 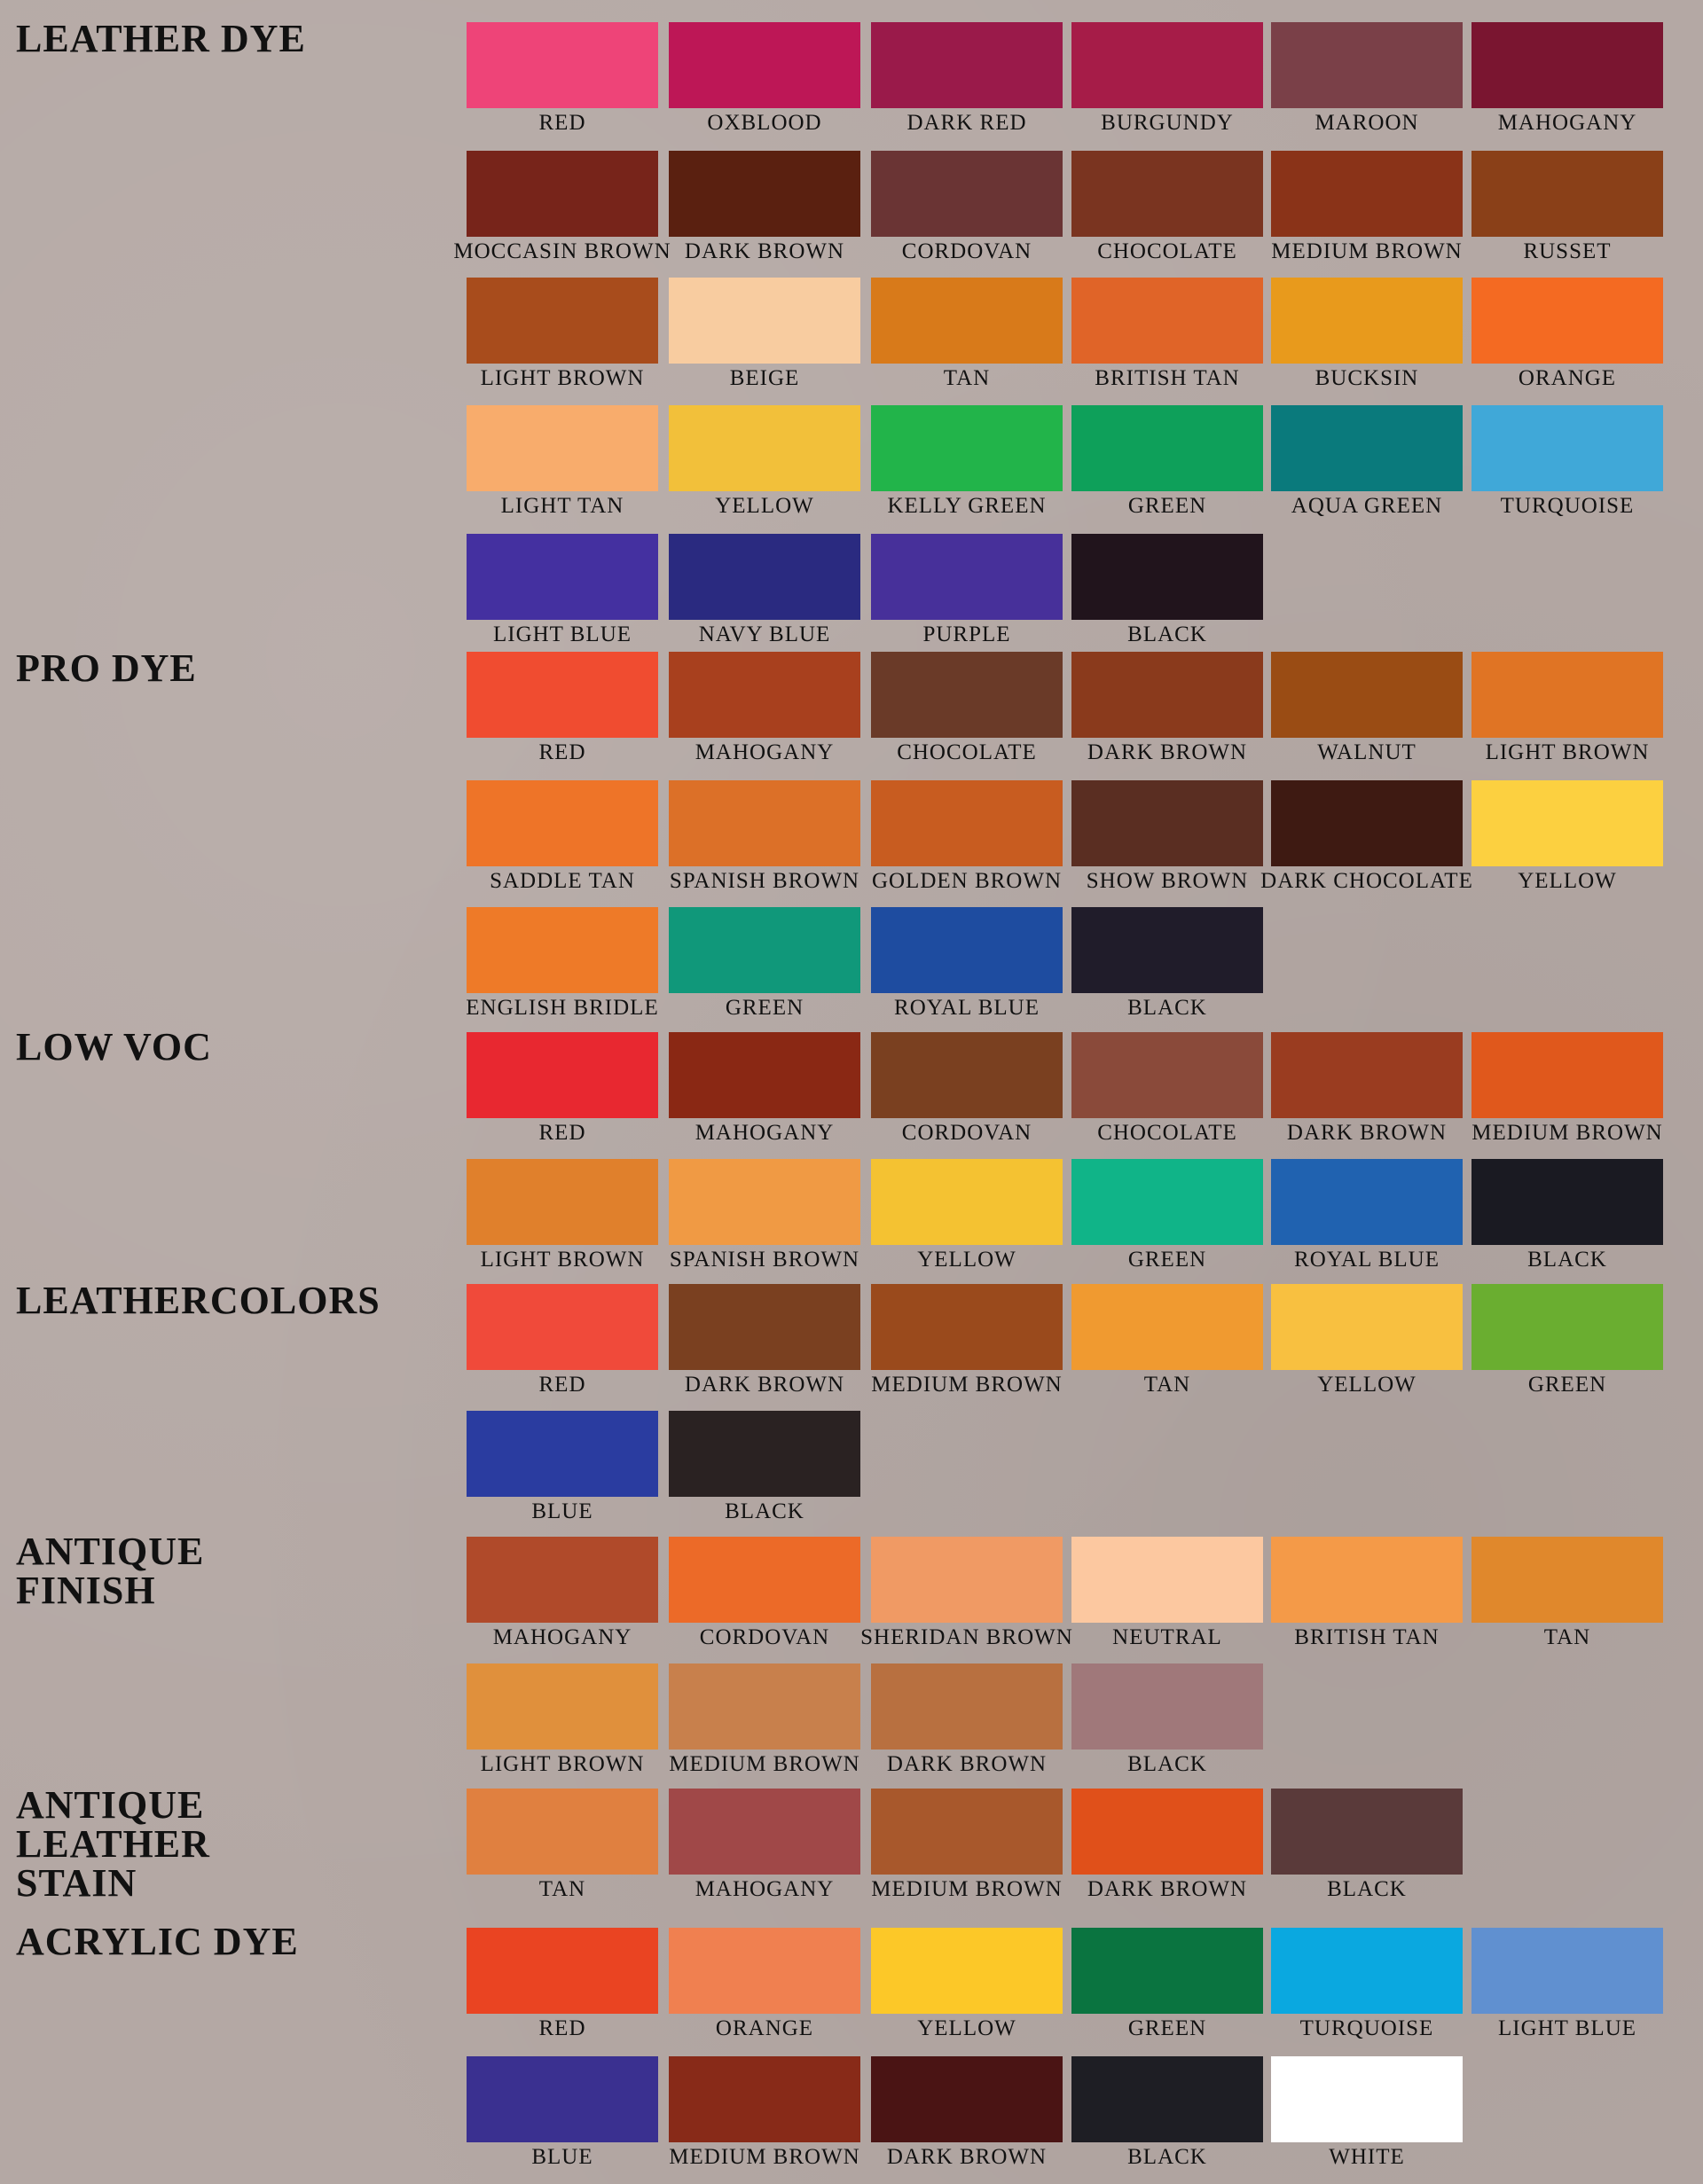 I want to click on swatch-label: TAN, so click(x=1567, y=1637).